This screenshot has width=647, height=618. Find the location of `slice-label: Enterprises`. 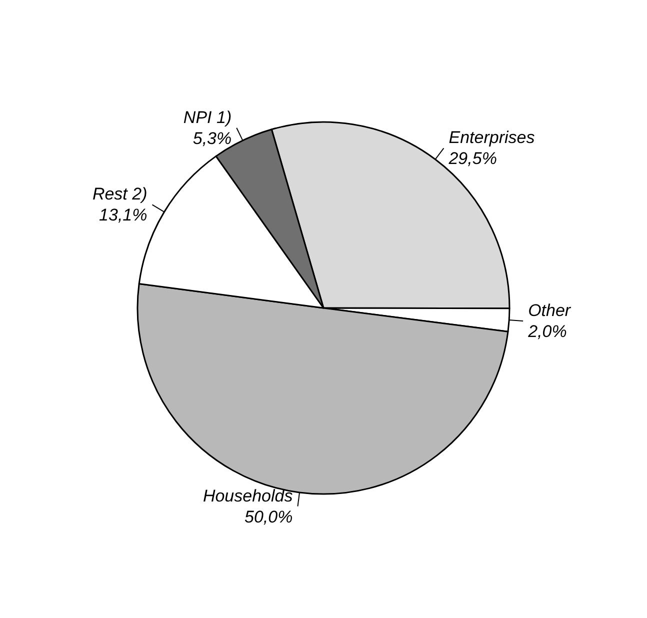

slice-label: Enterprises is located at coordinates (492, 138).